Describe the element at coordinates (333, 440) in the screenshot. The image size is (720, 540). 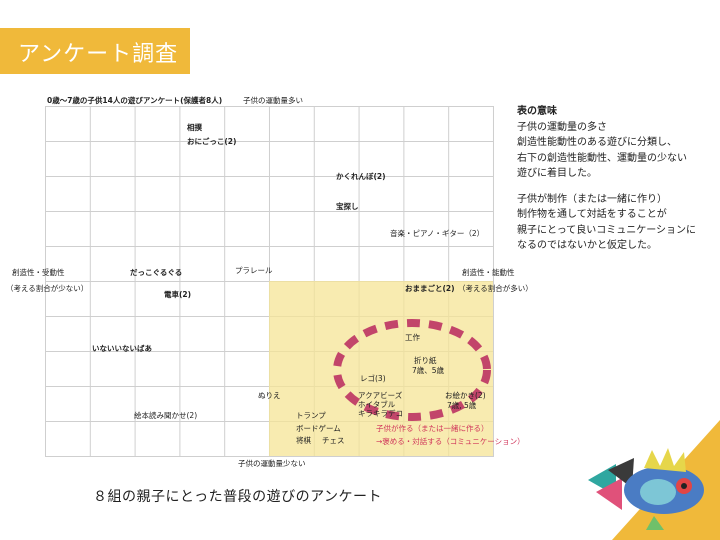
I see `item-chess: チェス` at that location.